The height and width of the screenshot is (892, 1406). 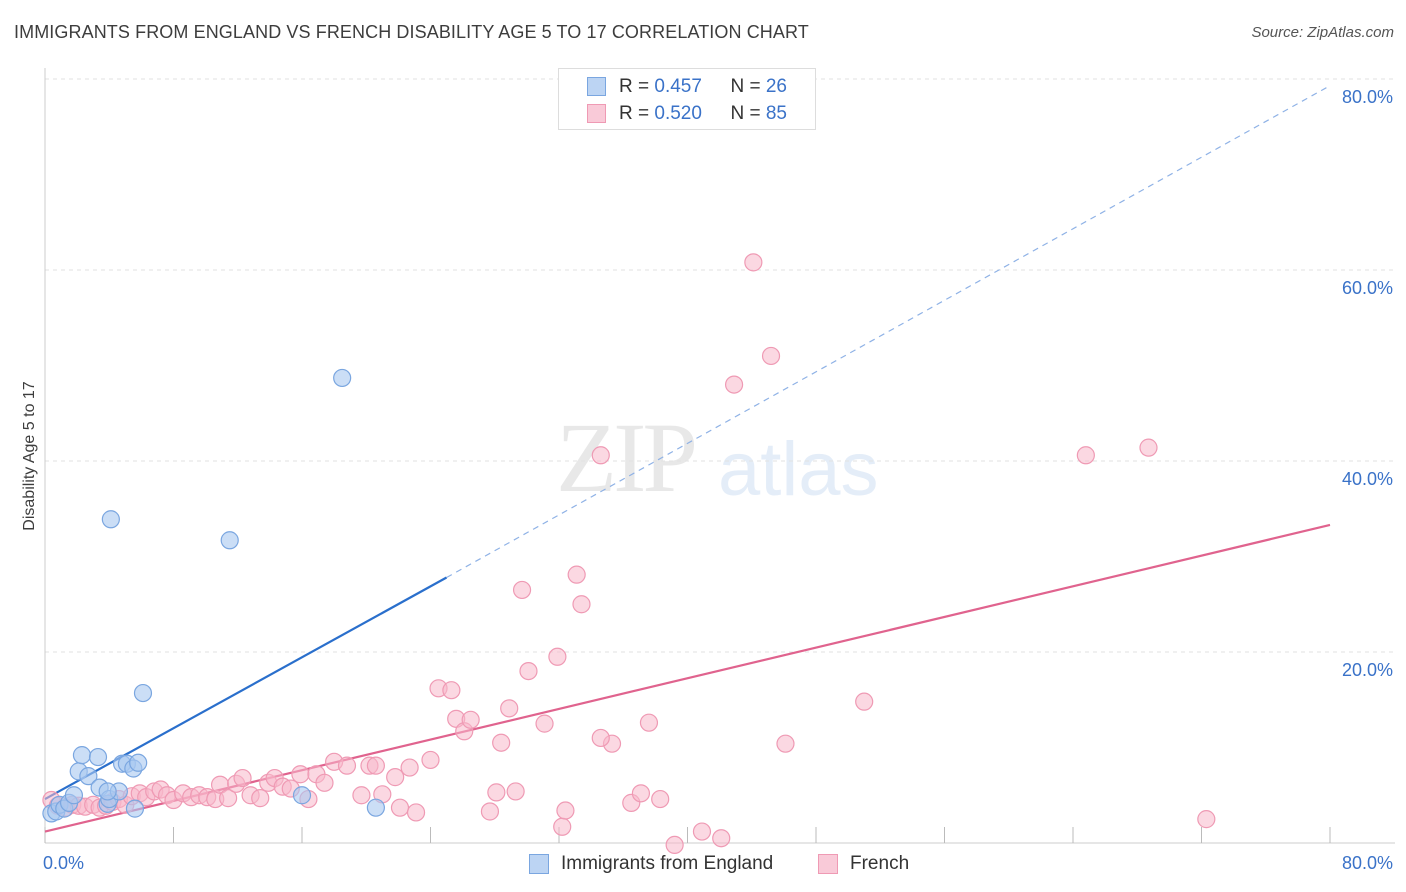 What do you see at coordinates (1367, 97) in the screenshot?
I see `y-tick-label: 80.0%` at bounding box center [1367, 97].